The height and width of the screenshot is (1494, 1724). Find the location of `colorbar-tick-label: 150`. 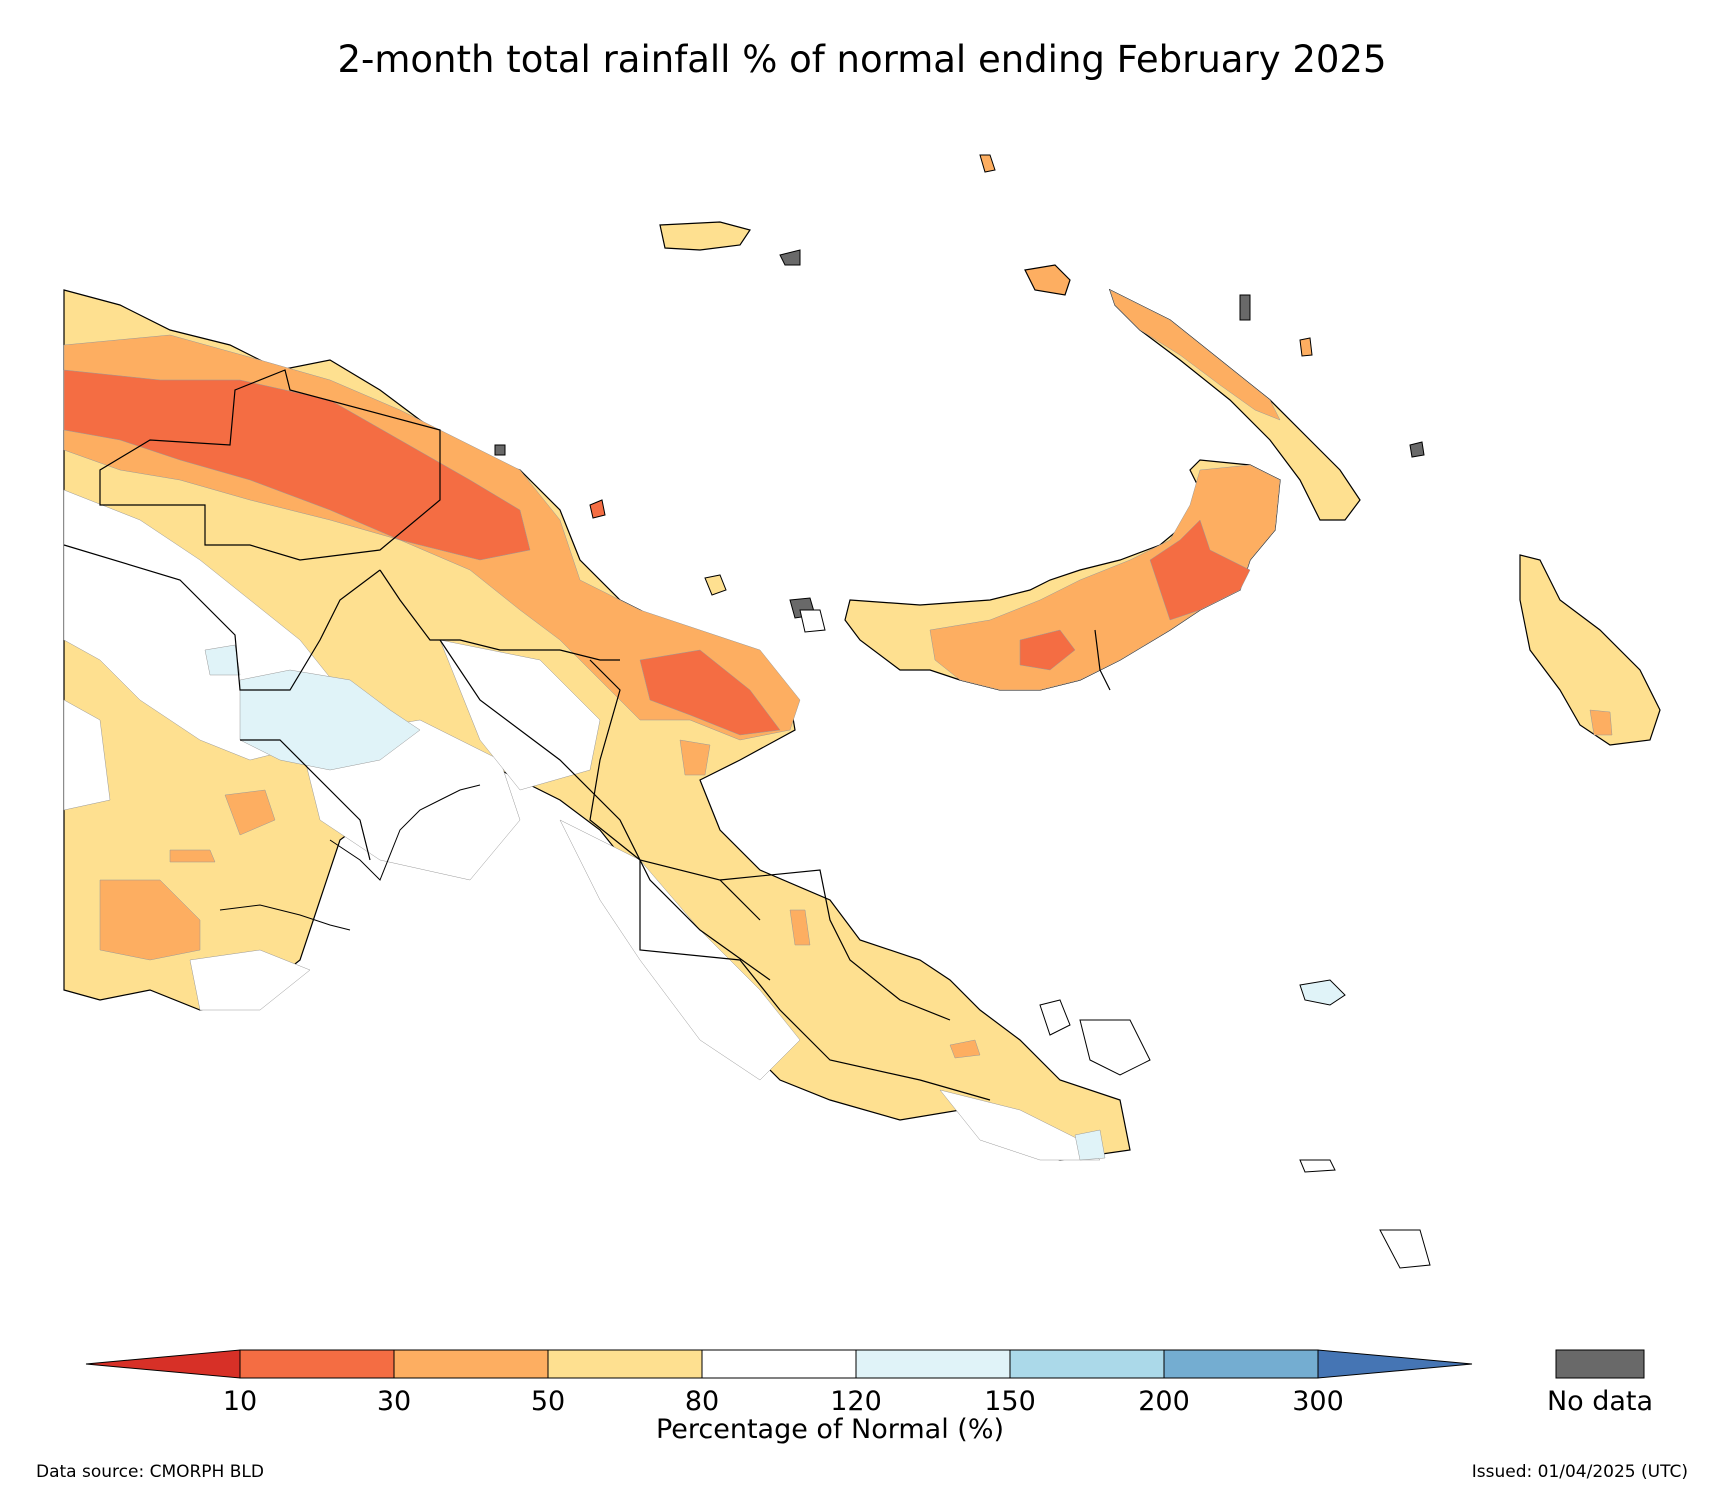

colorbar-tick-label: 150 is located at coordinates (1010, 1401).